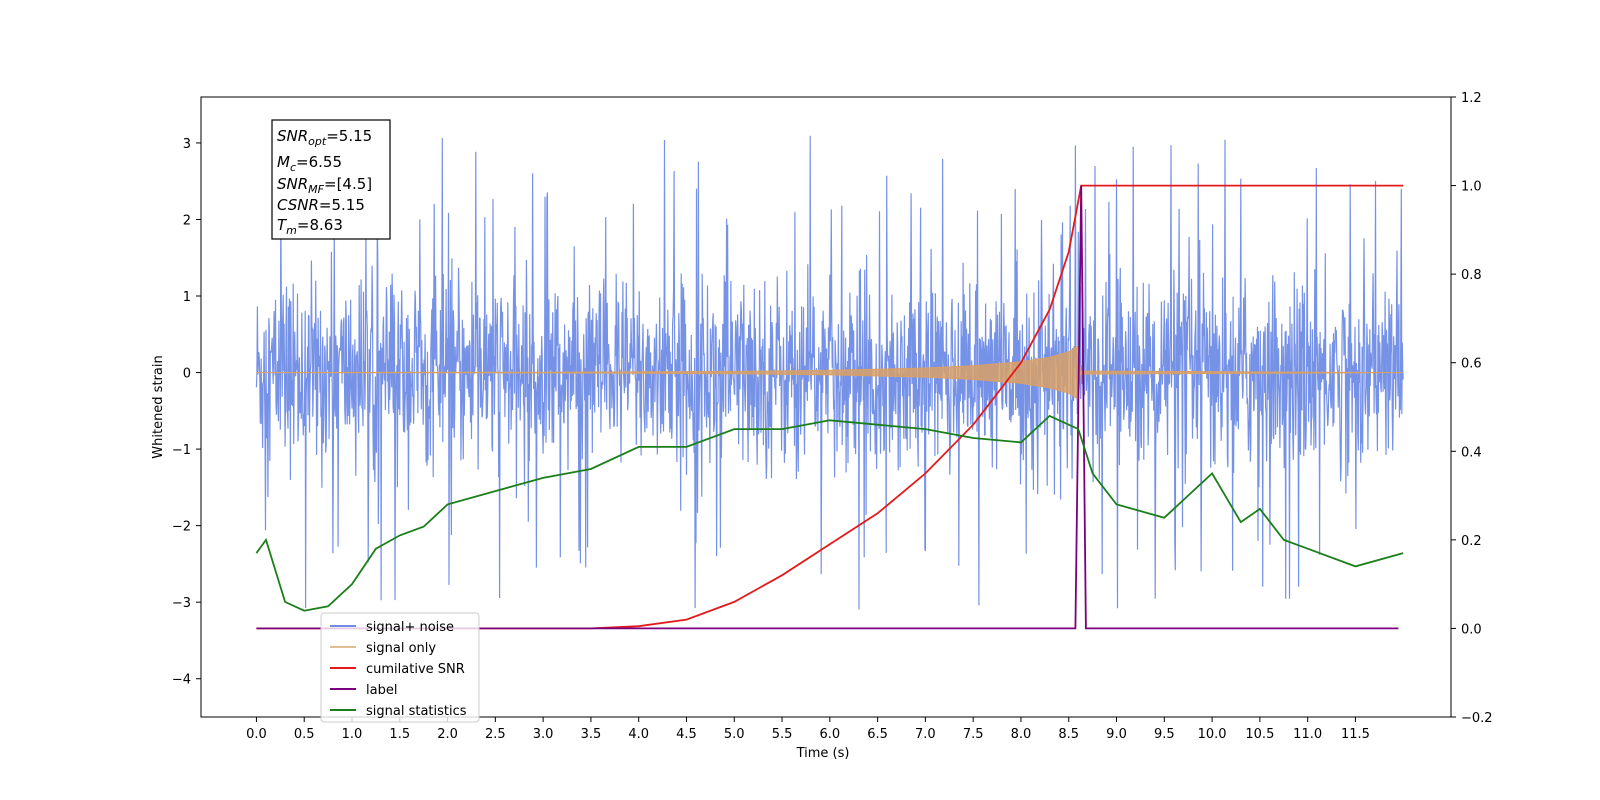  Describe the element at coordinates (1471, 275) in the screenshot. I see `y-right-tick-label: 0.8` at that location.